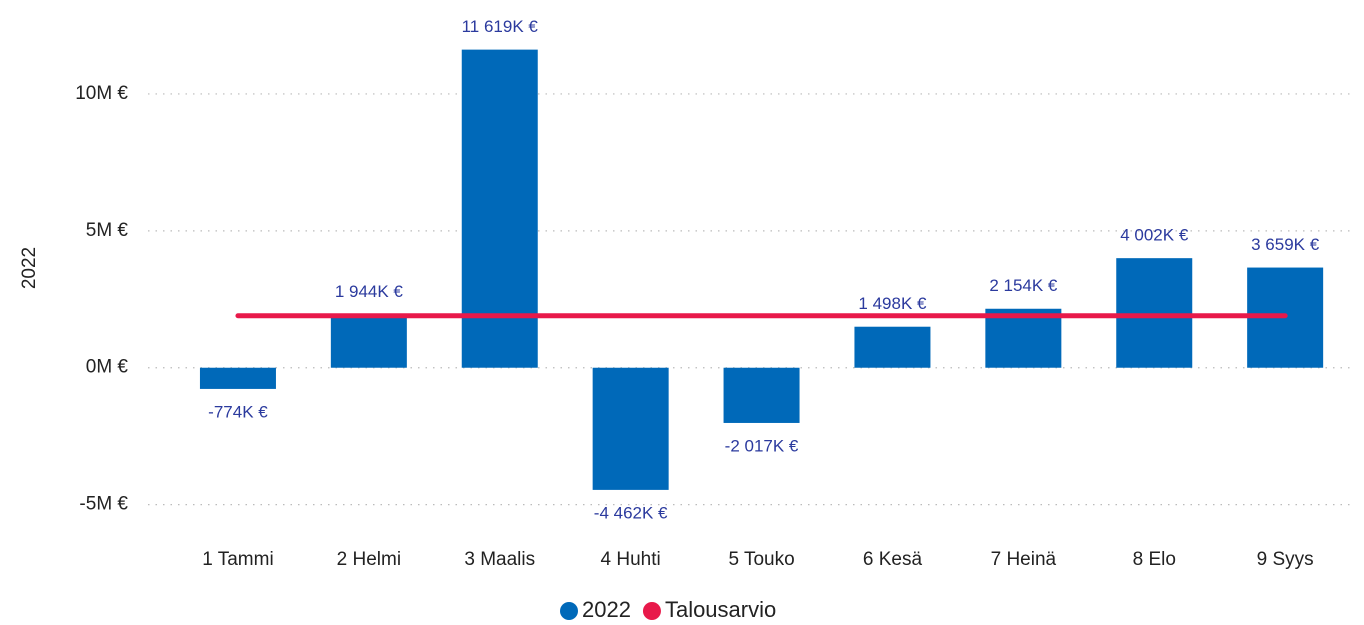 This screenshot has width=1364, height=625. Describe the element at coordinates (1024, 559) in the screenshot. I see `x-tick-label: 7 Heinä` at that location.